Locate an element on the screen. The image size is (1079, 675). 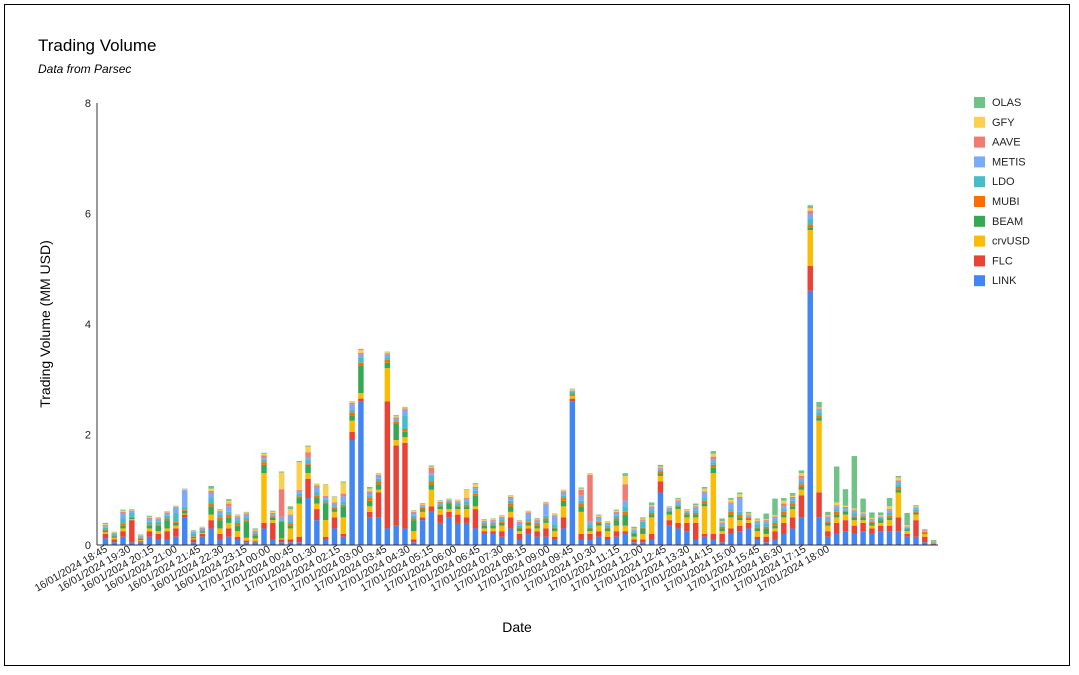
legend-label-flc: FLC is located at coordinates (1002, 261).